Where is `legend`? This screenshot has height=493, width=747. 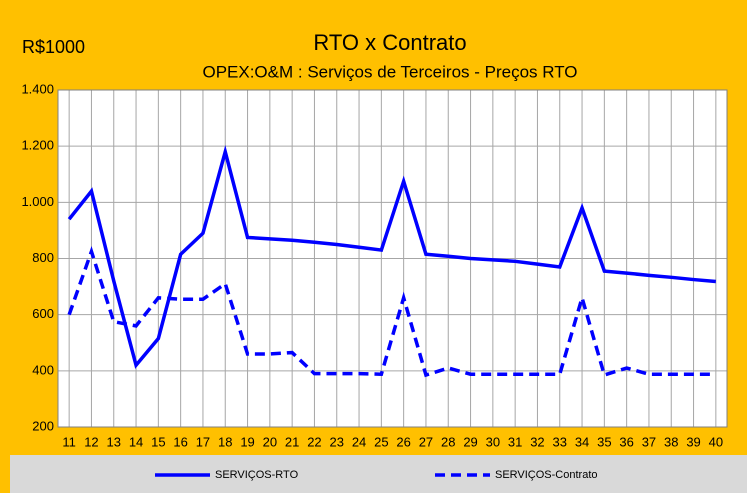
legend is located at coordinates (378, 474).